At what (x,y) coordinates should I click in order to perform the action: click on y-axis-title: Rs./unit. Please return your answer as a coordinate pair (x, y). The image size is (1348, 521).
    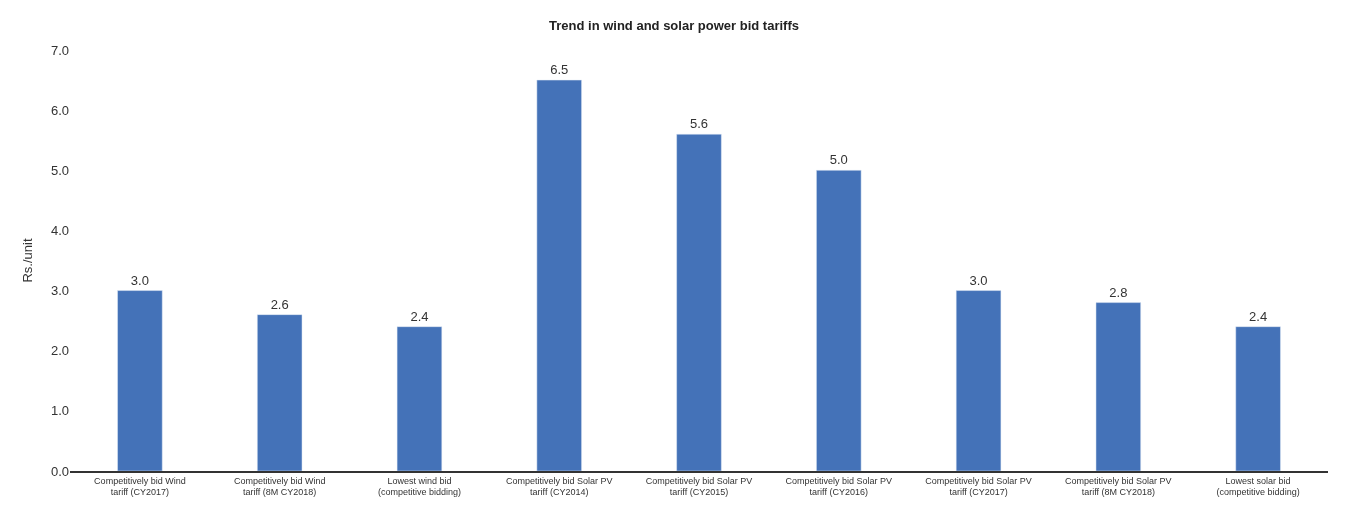
    Looking at the image, I should click on (27, 260).